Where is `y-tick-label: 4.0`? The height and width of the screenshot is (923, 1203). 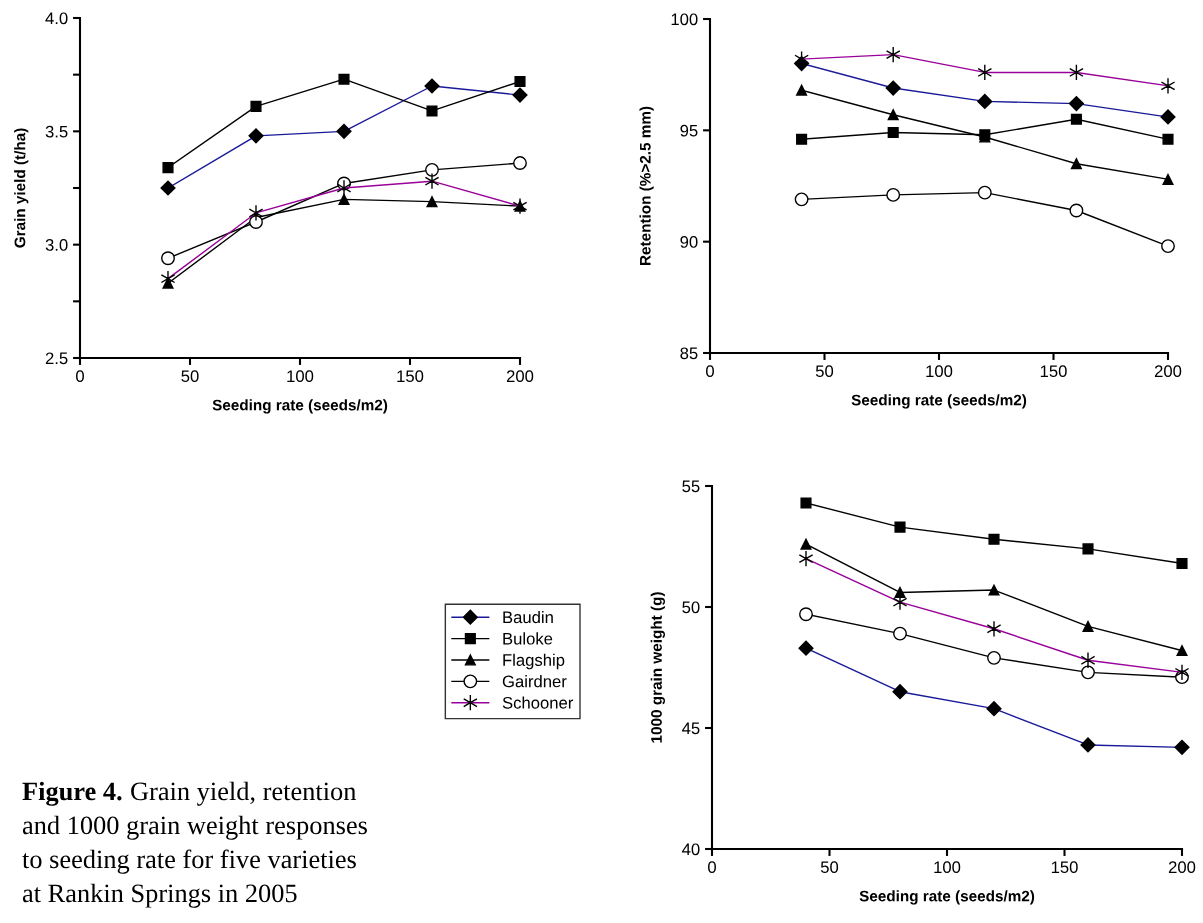
y-tick-label: 4.0 is located at coordinates (56, 18).